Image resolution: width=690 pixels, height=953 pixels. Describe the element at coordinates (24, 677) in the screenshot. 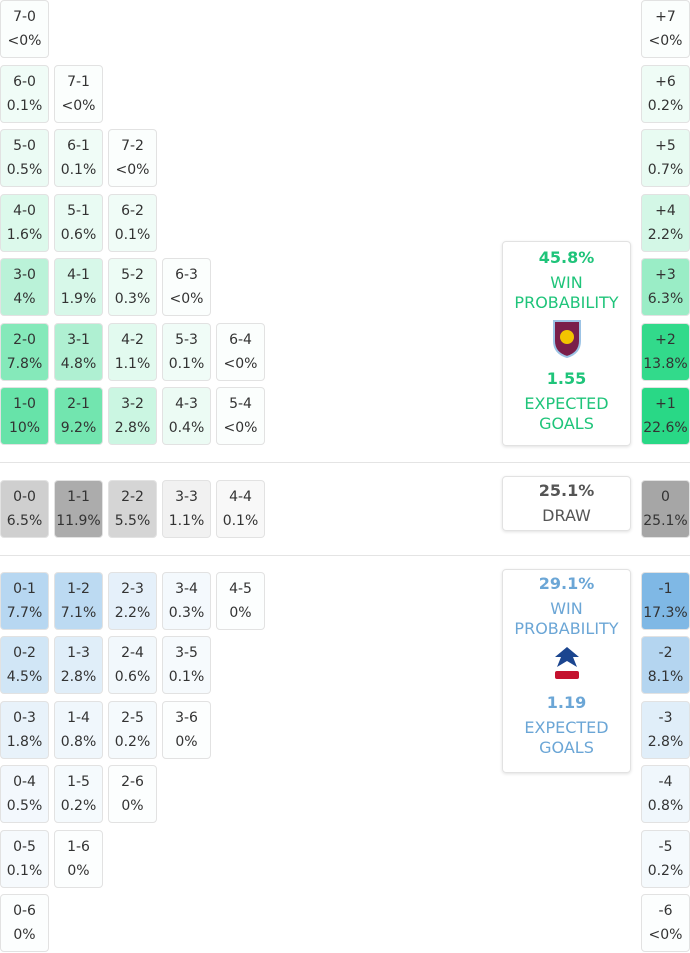

I see `probability: 4.5%` at that location.